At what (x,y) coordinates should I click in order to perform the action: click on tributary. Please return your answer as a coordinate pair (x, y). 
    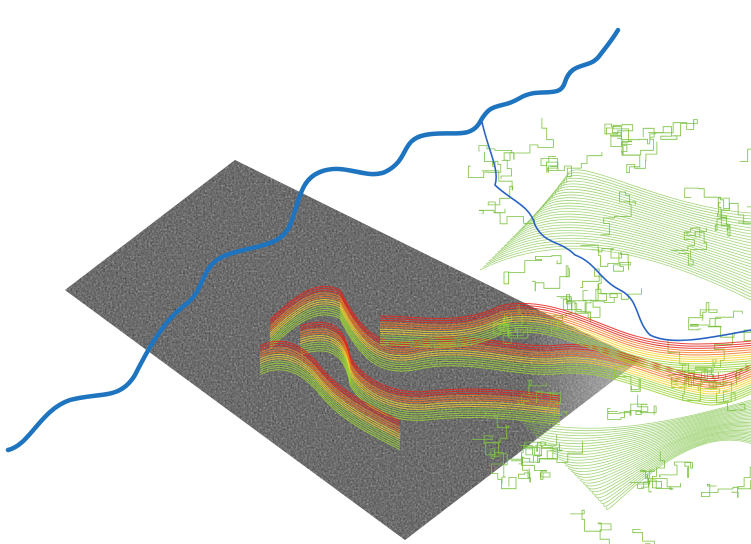
    Looking at the image, I should click on (616, 231).